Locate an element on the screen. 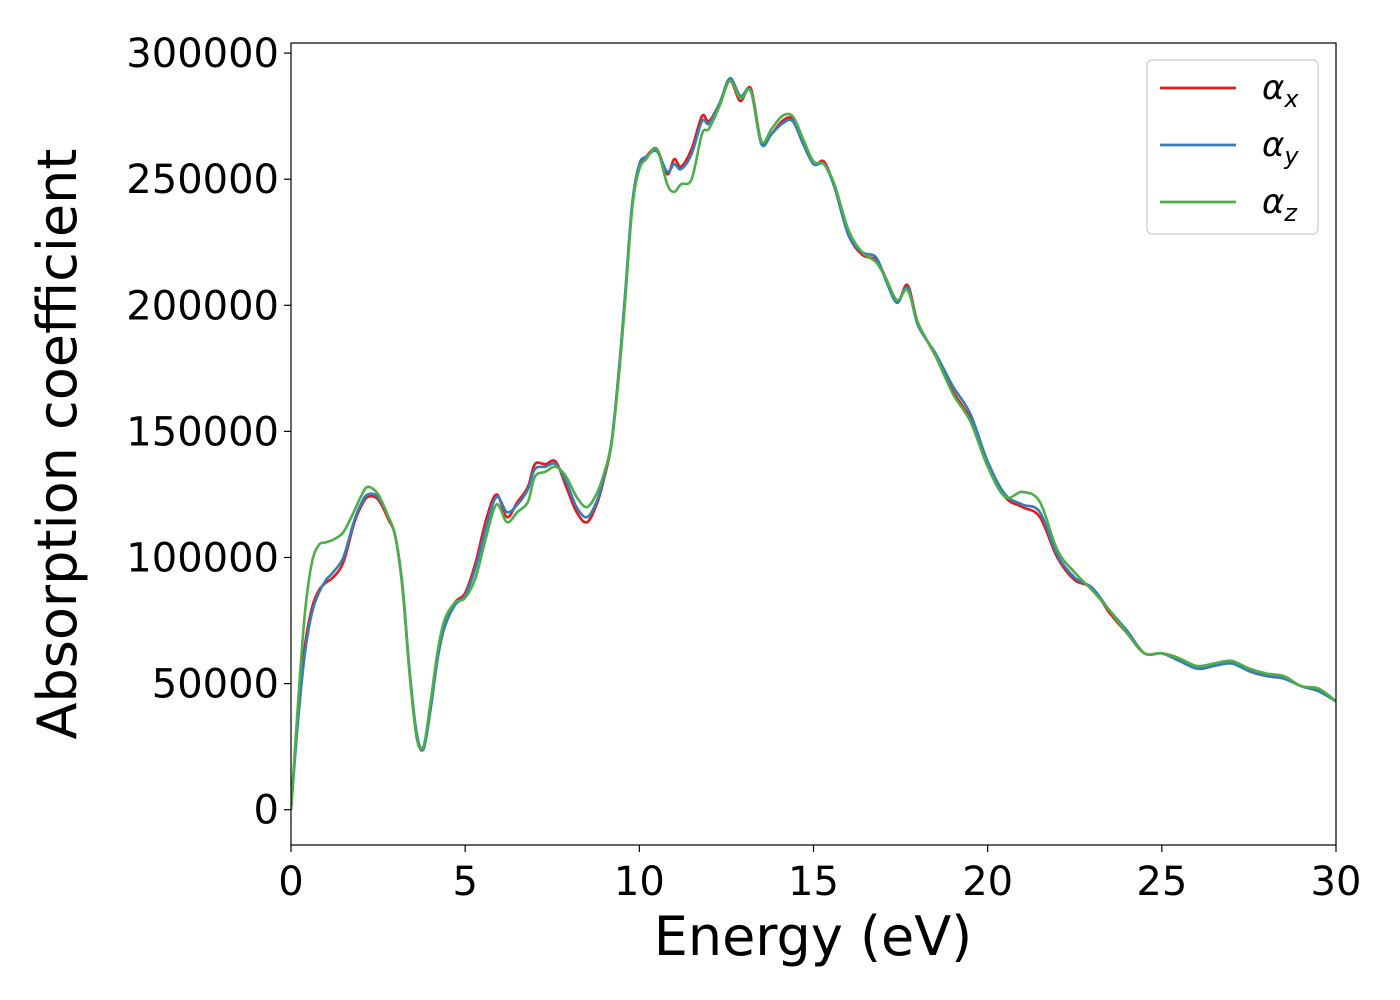 The height and width of the screenshot is (1000, 1400). legend-label-y: αy is located at coordinates (1280, 147).